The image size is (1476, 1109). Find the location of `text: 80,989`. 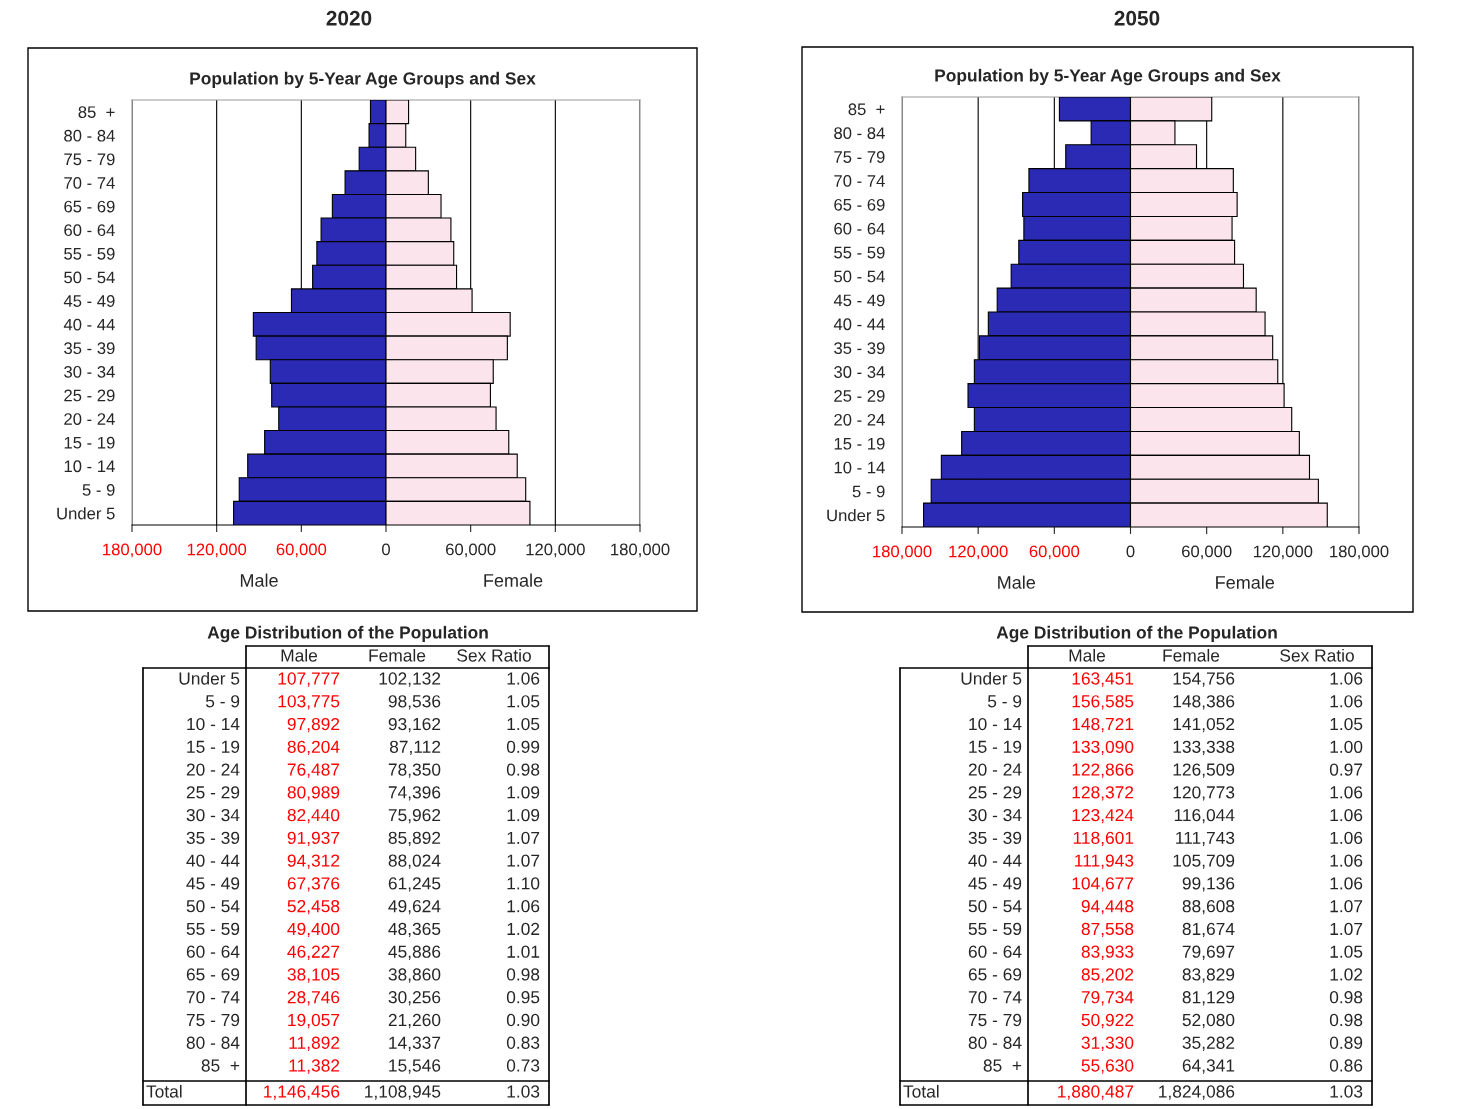

text: 80,989 is located at coordinates (313, 793).